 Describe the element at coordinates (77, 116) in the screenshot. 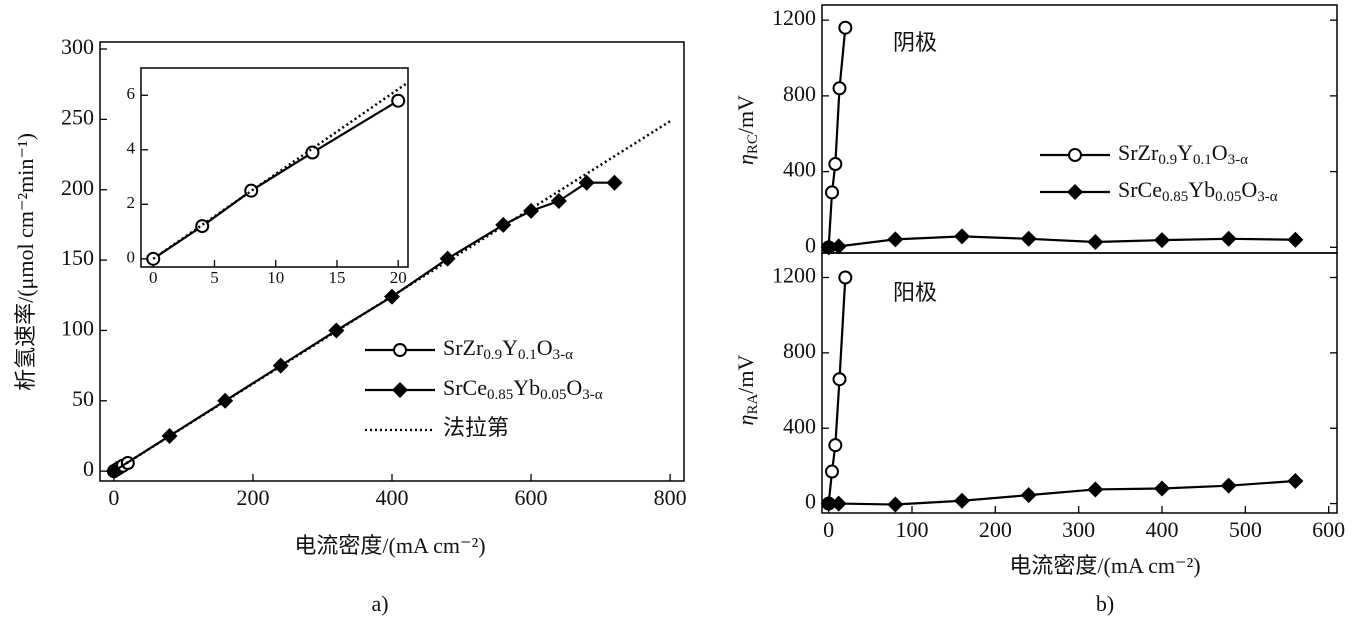

I see `y-tick-label: 250` at that location.